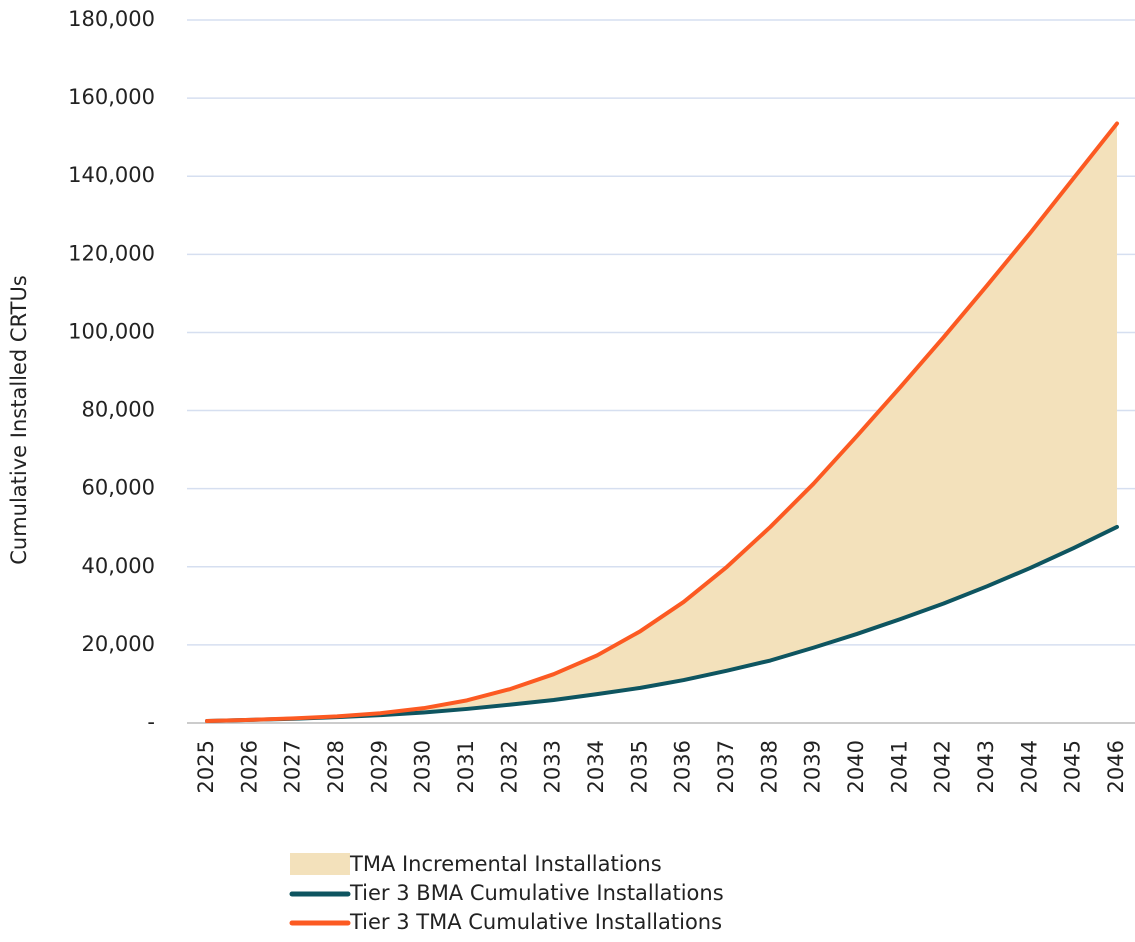 The height and width of the screenshot is (942, 1135). Describe the element at coordinates (293, 766) in the screenshot. I see `x-tick-label: 2027` at that location.